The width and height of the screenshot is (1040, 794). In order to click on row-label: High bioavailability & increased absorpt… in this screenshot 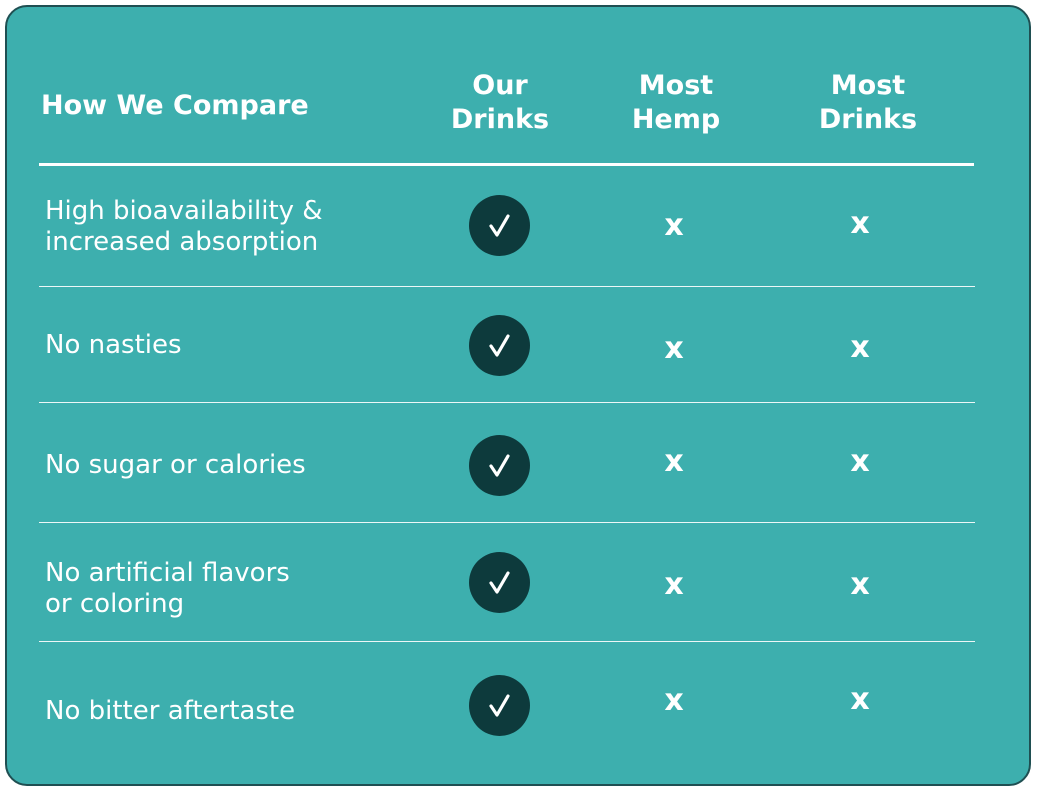, I will do `click(184, 226)`.